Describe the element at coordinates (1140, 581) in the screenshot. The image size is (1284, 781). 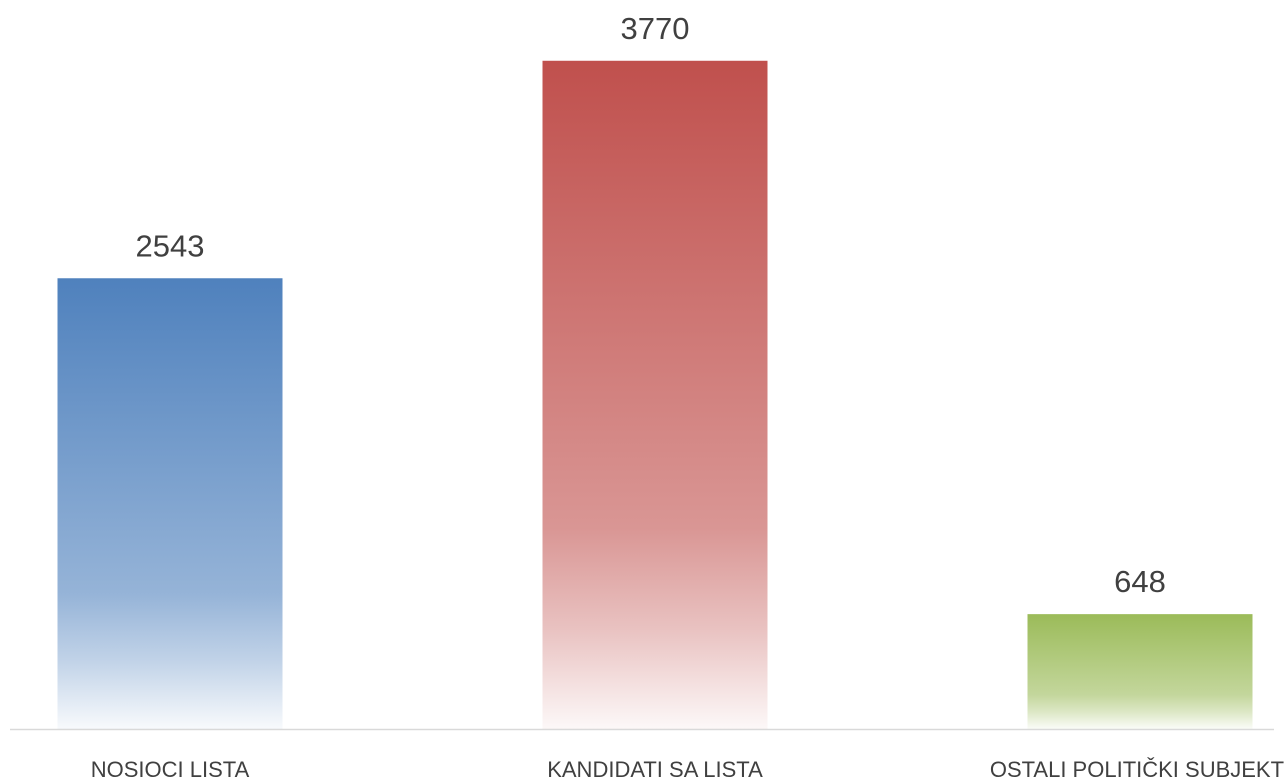
I see `value-label: 648` at that location.